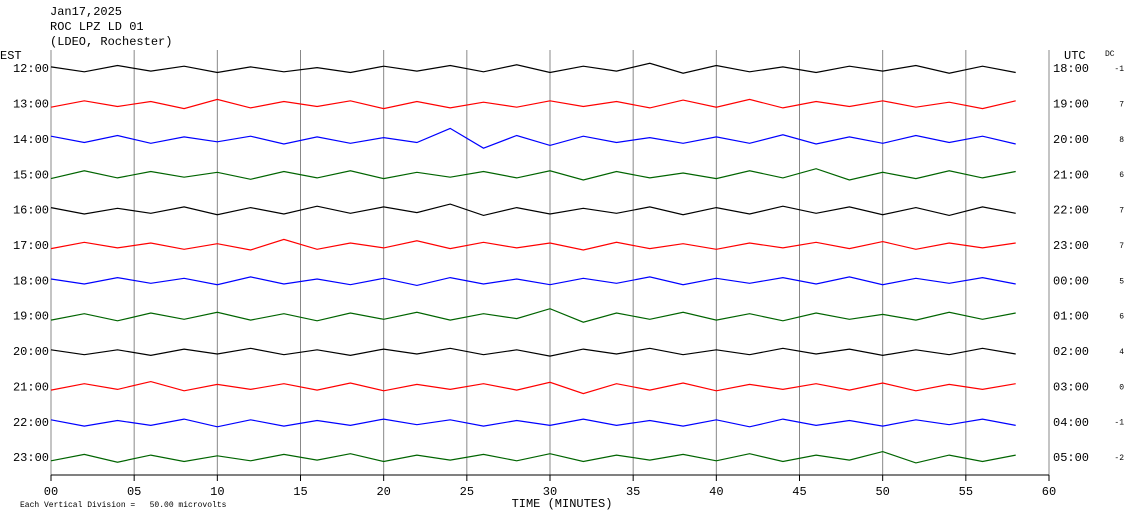 This screenshot has height=519, width=1130. What do you see at coordinates (1121, 352) in the screenshot?
I see `dc-value: 4` at bounding box center [1121, 352].